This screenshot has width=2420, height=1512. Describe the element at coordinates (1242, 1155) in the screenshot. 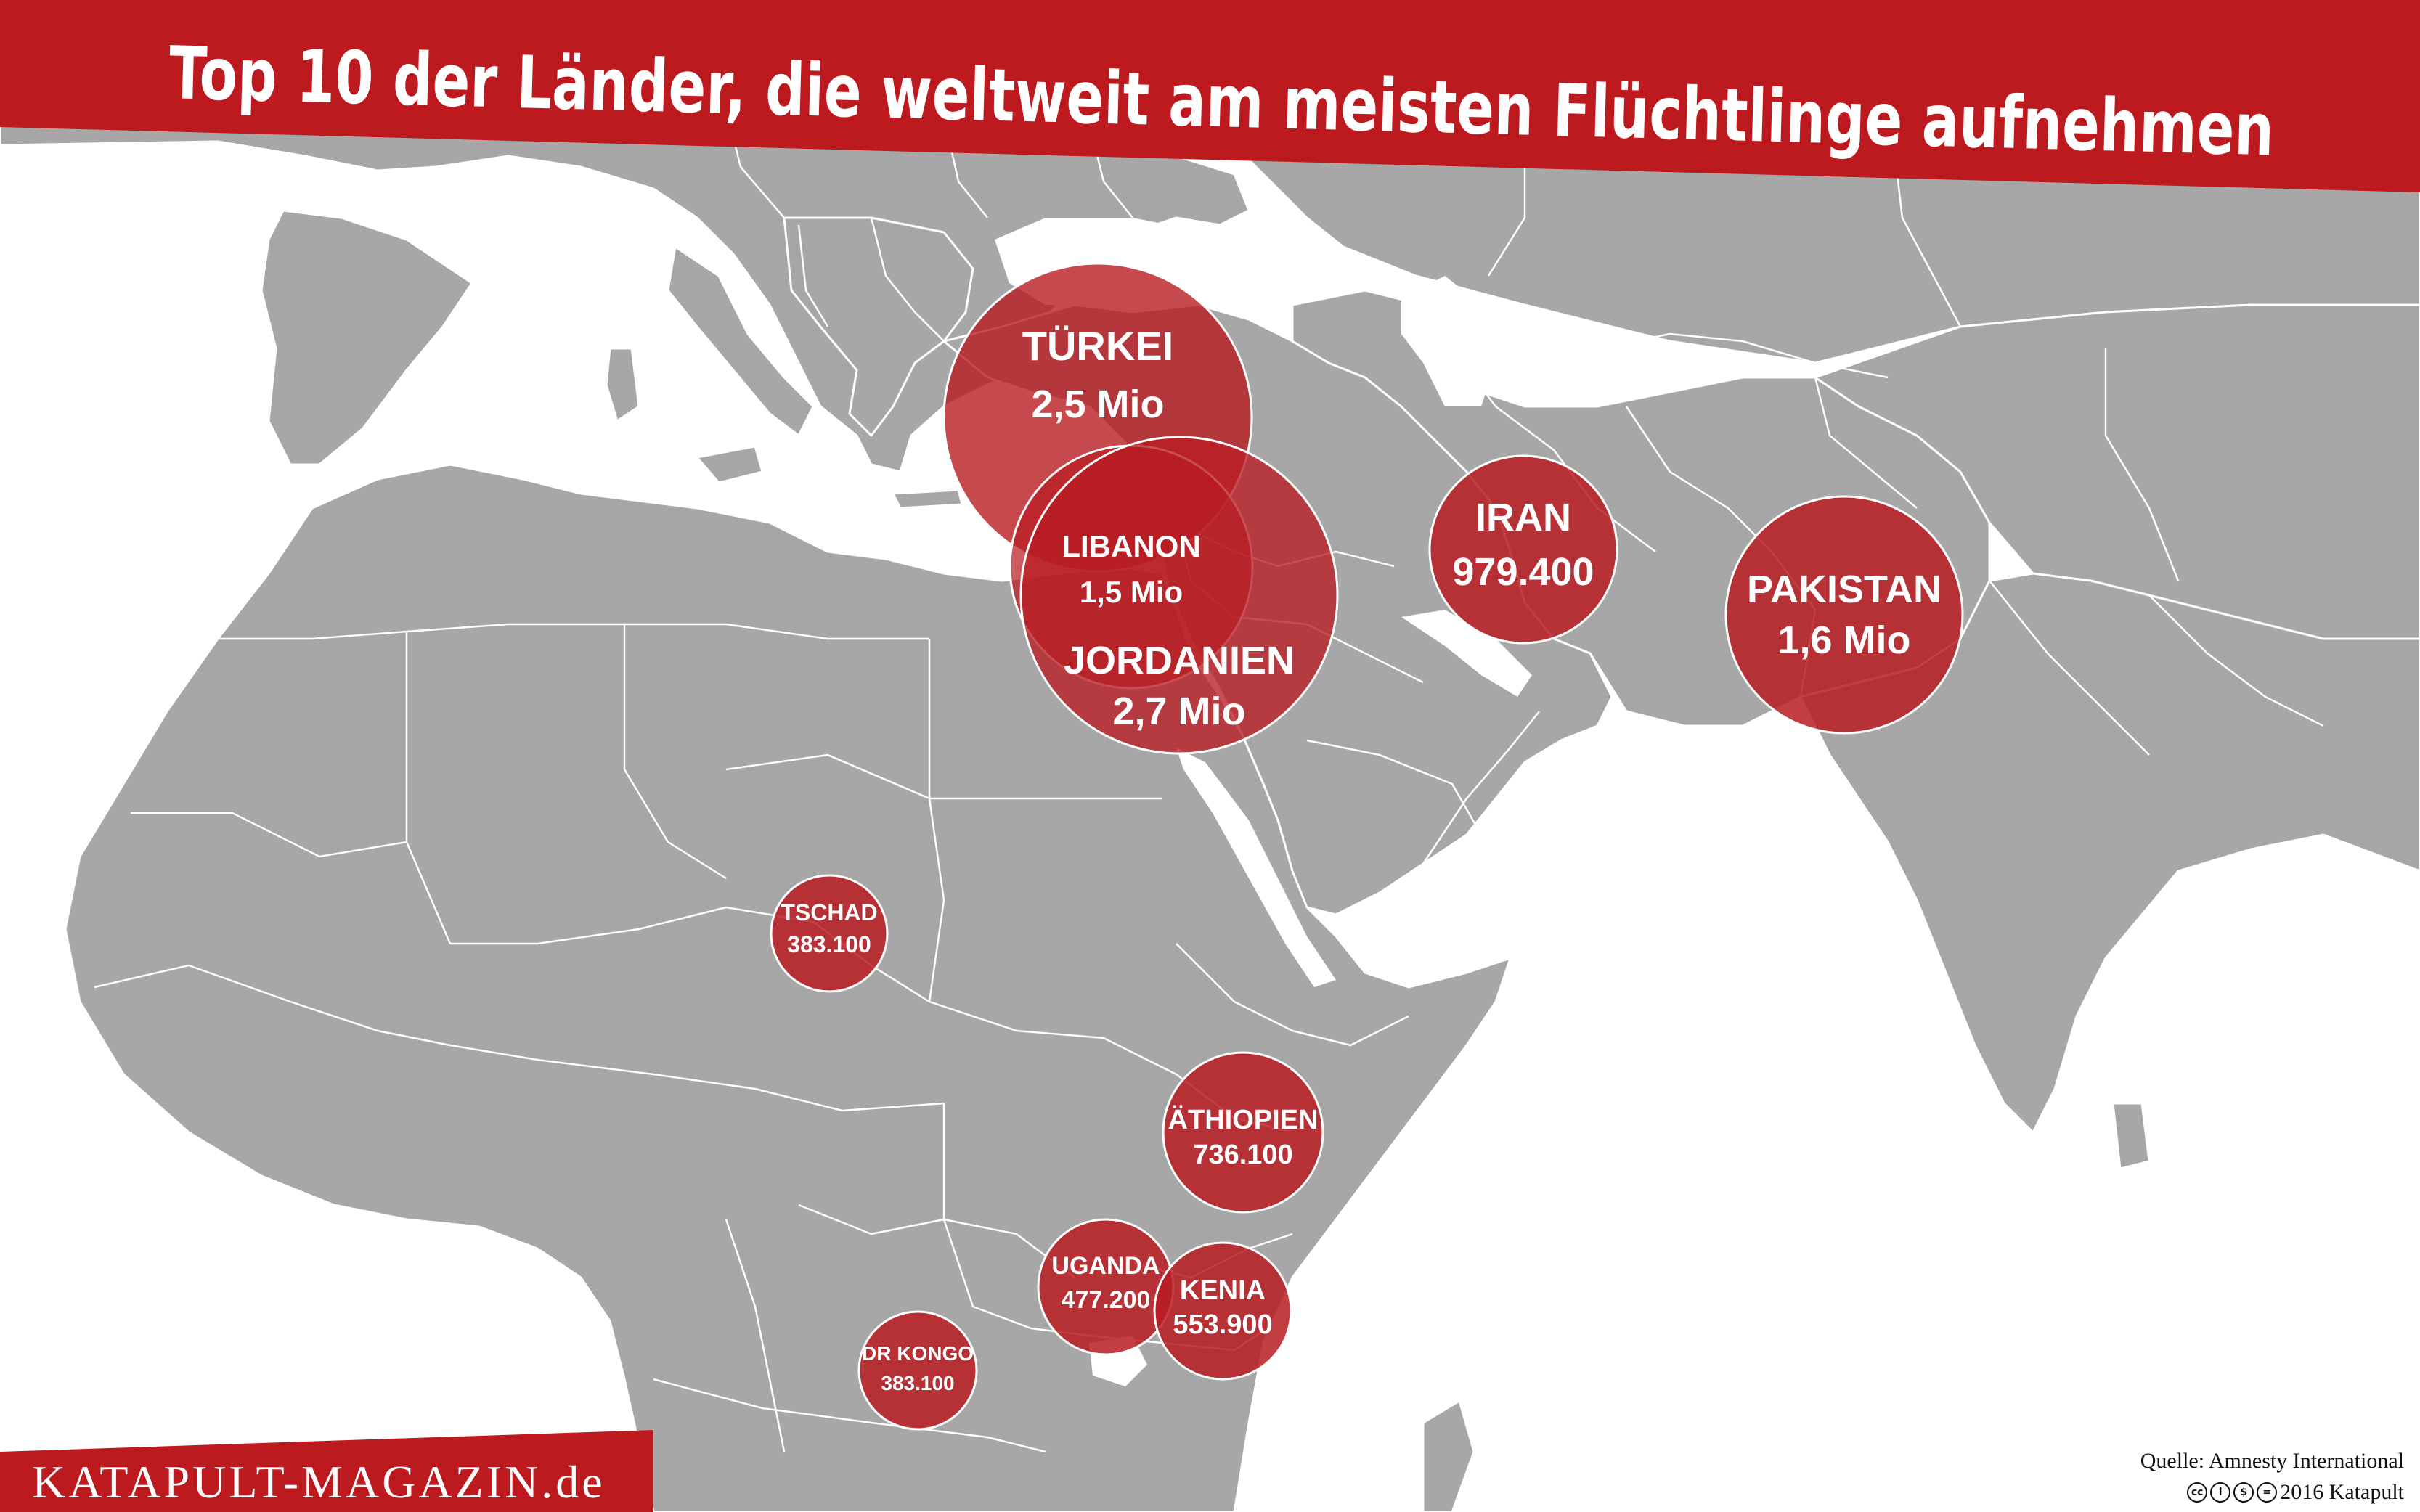

I see `label-aethiopien-value: 736.100` at that location.